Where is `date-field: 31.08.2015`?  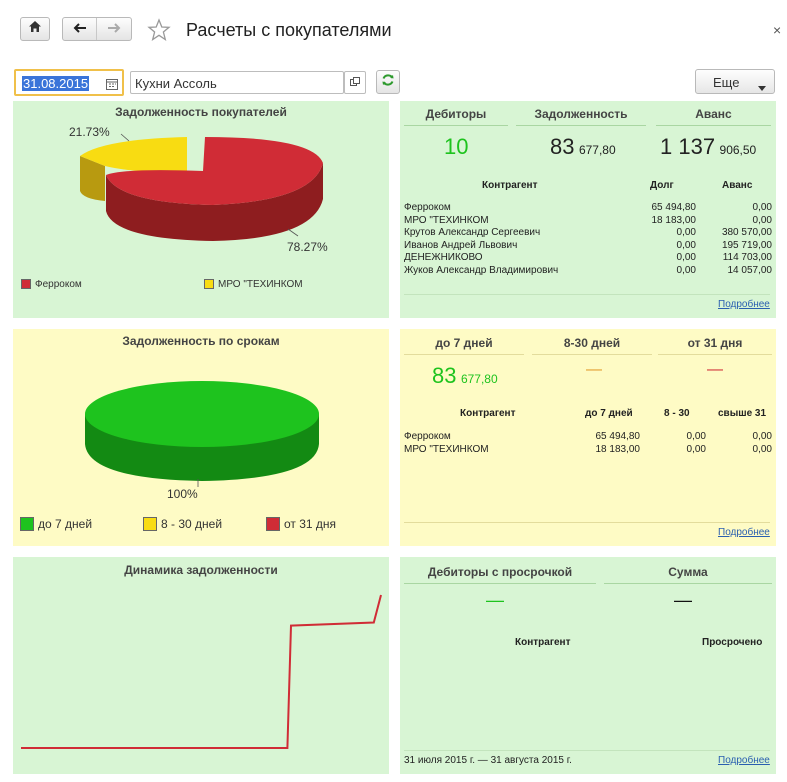
date-field: 31.08.2015 is located at coordinates (69, 82).